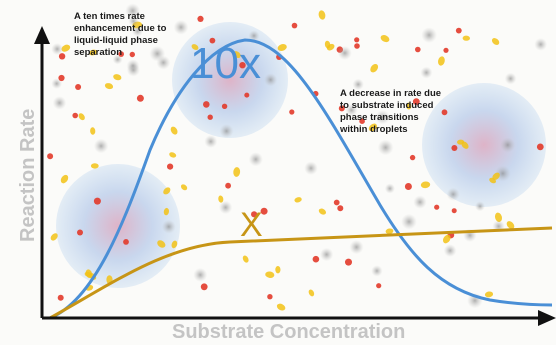 The image size is (556, 345). Describe the element at coordinates (390, 93) in the screenshot. I see `decrease-line: A decrease in rate due` at that location.